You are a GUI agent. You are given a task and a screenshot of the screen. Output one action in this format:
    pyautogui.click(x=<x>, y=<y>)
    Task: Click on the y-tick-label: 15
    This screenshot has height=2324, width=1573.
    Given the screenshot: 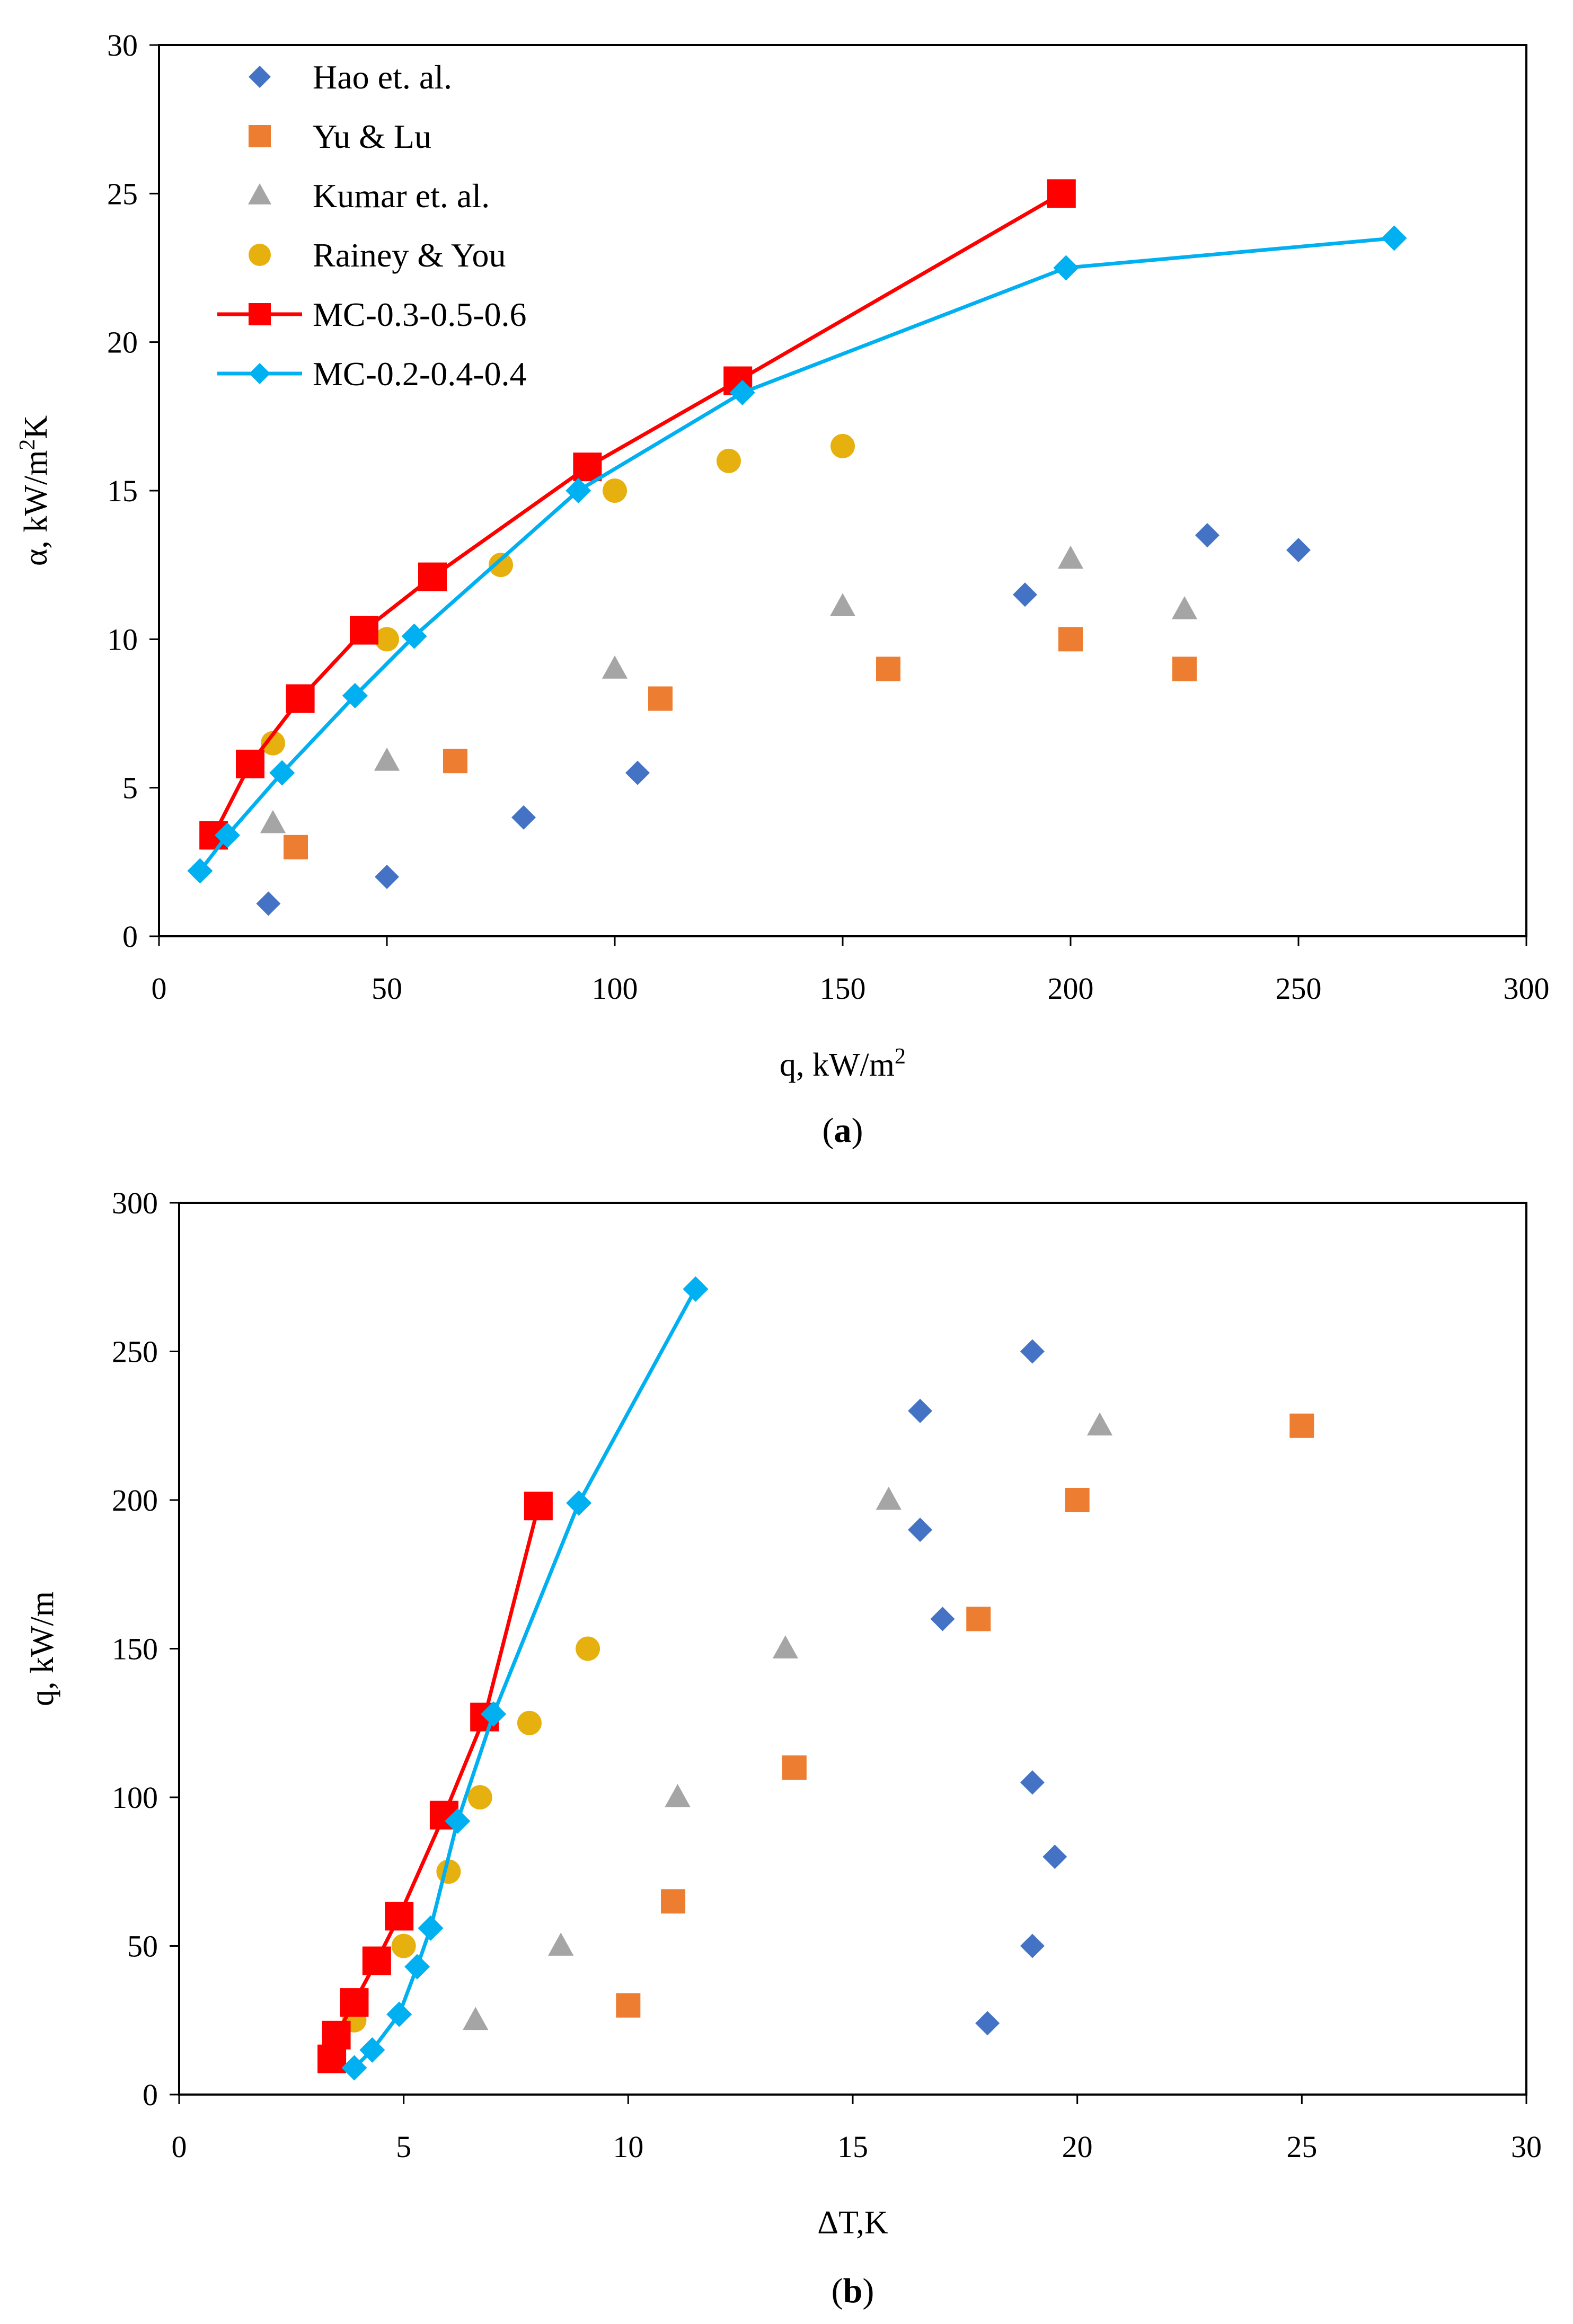 What is the action you would take?
    pyautogui.click(x=122, y=491)
    